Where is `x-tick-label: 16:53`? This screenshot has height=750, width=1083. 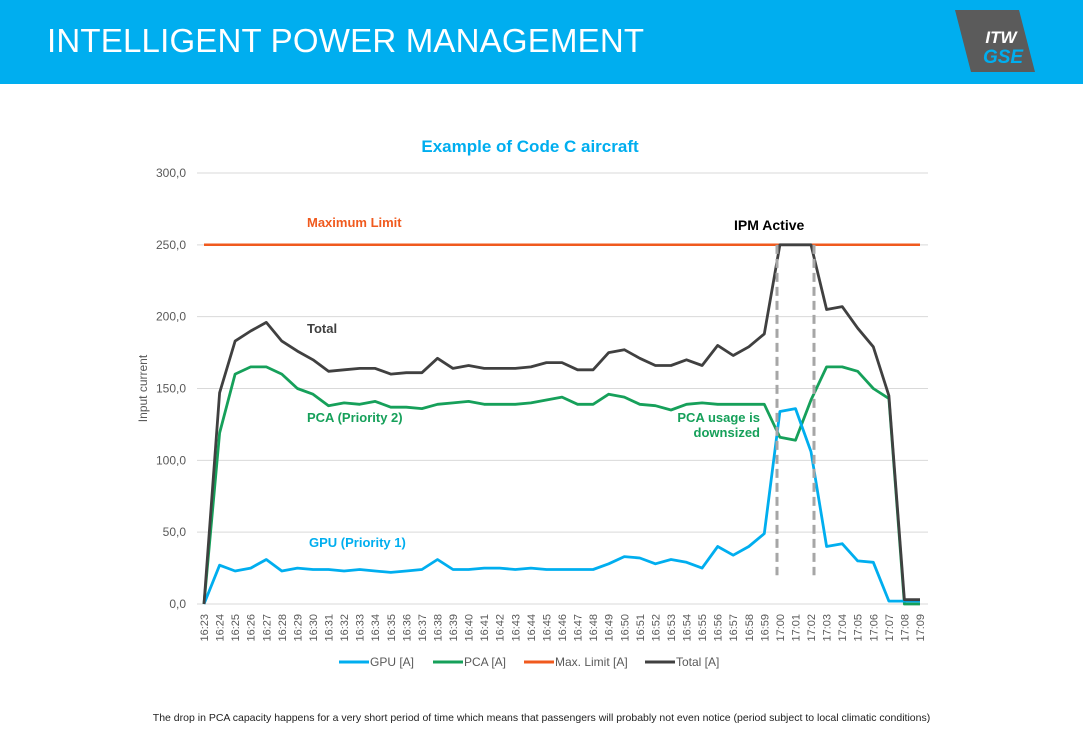
x-tick-label: 16:53 is located at coordinates (672, 628).